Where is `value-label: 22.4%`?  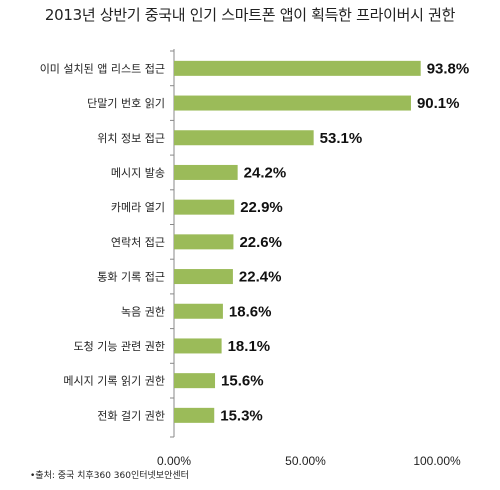 value-label: 22.4% is located at coordinates (260, 277).